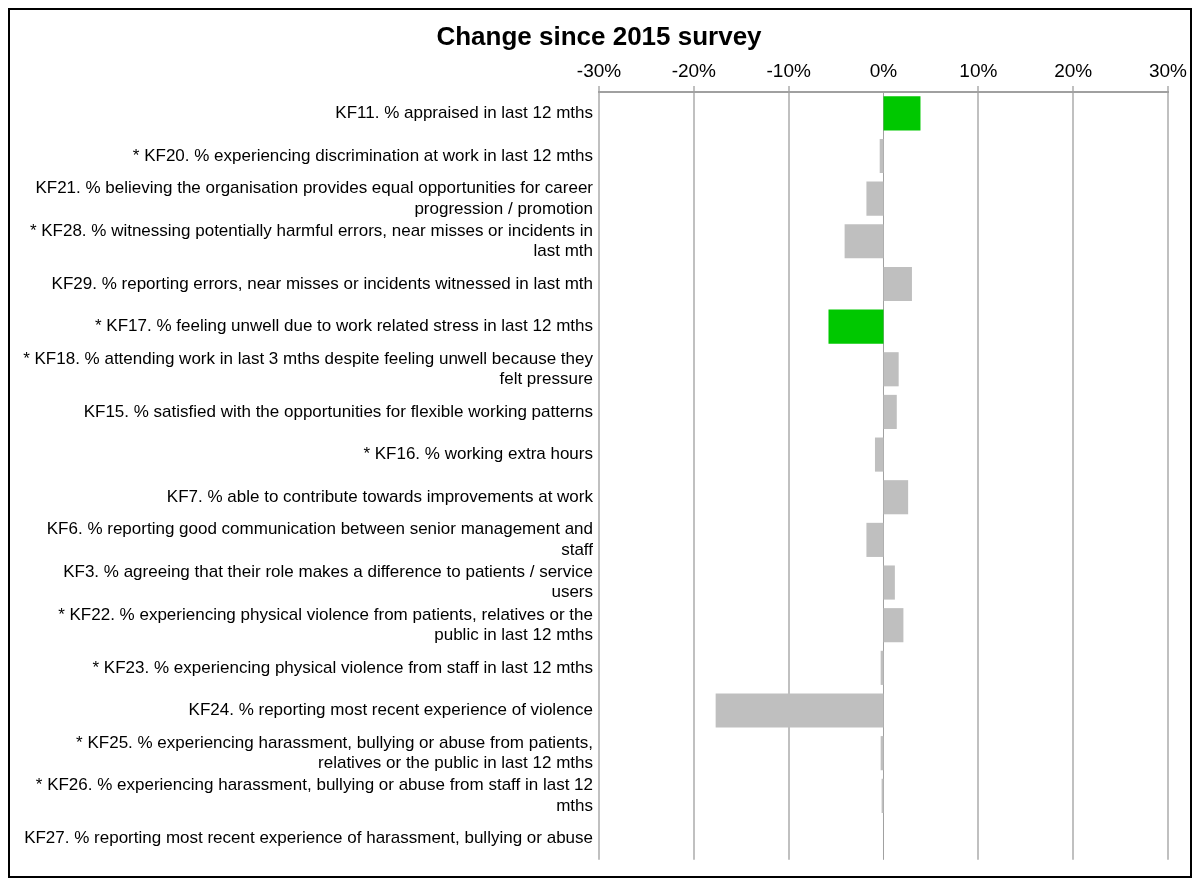  I want to click on y-tick-label: * KF26. % experiencing harassment, bullying or abuse from staff in last 12 mths, so click(314, 795).